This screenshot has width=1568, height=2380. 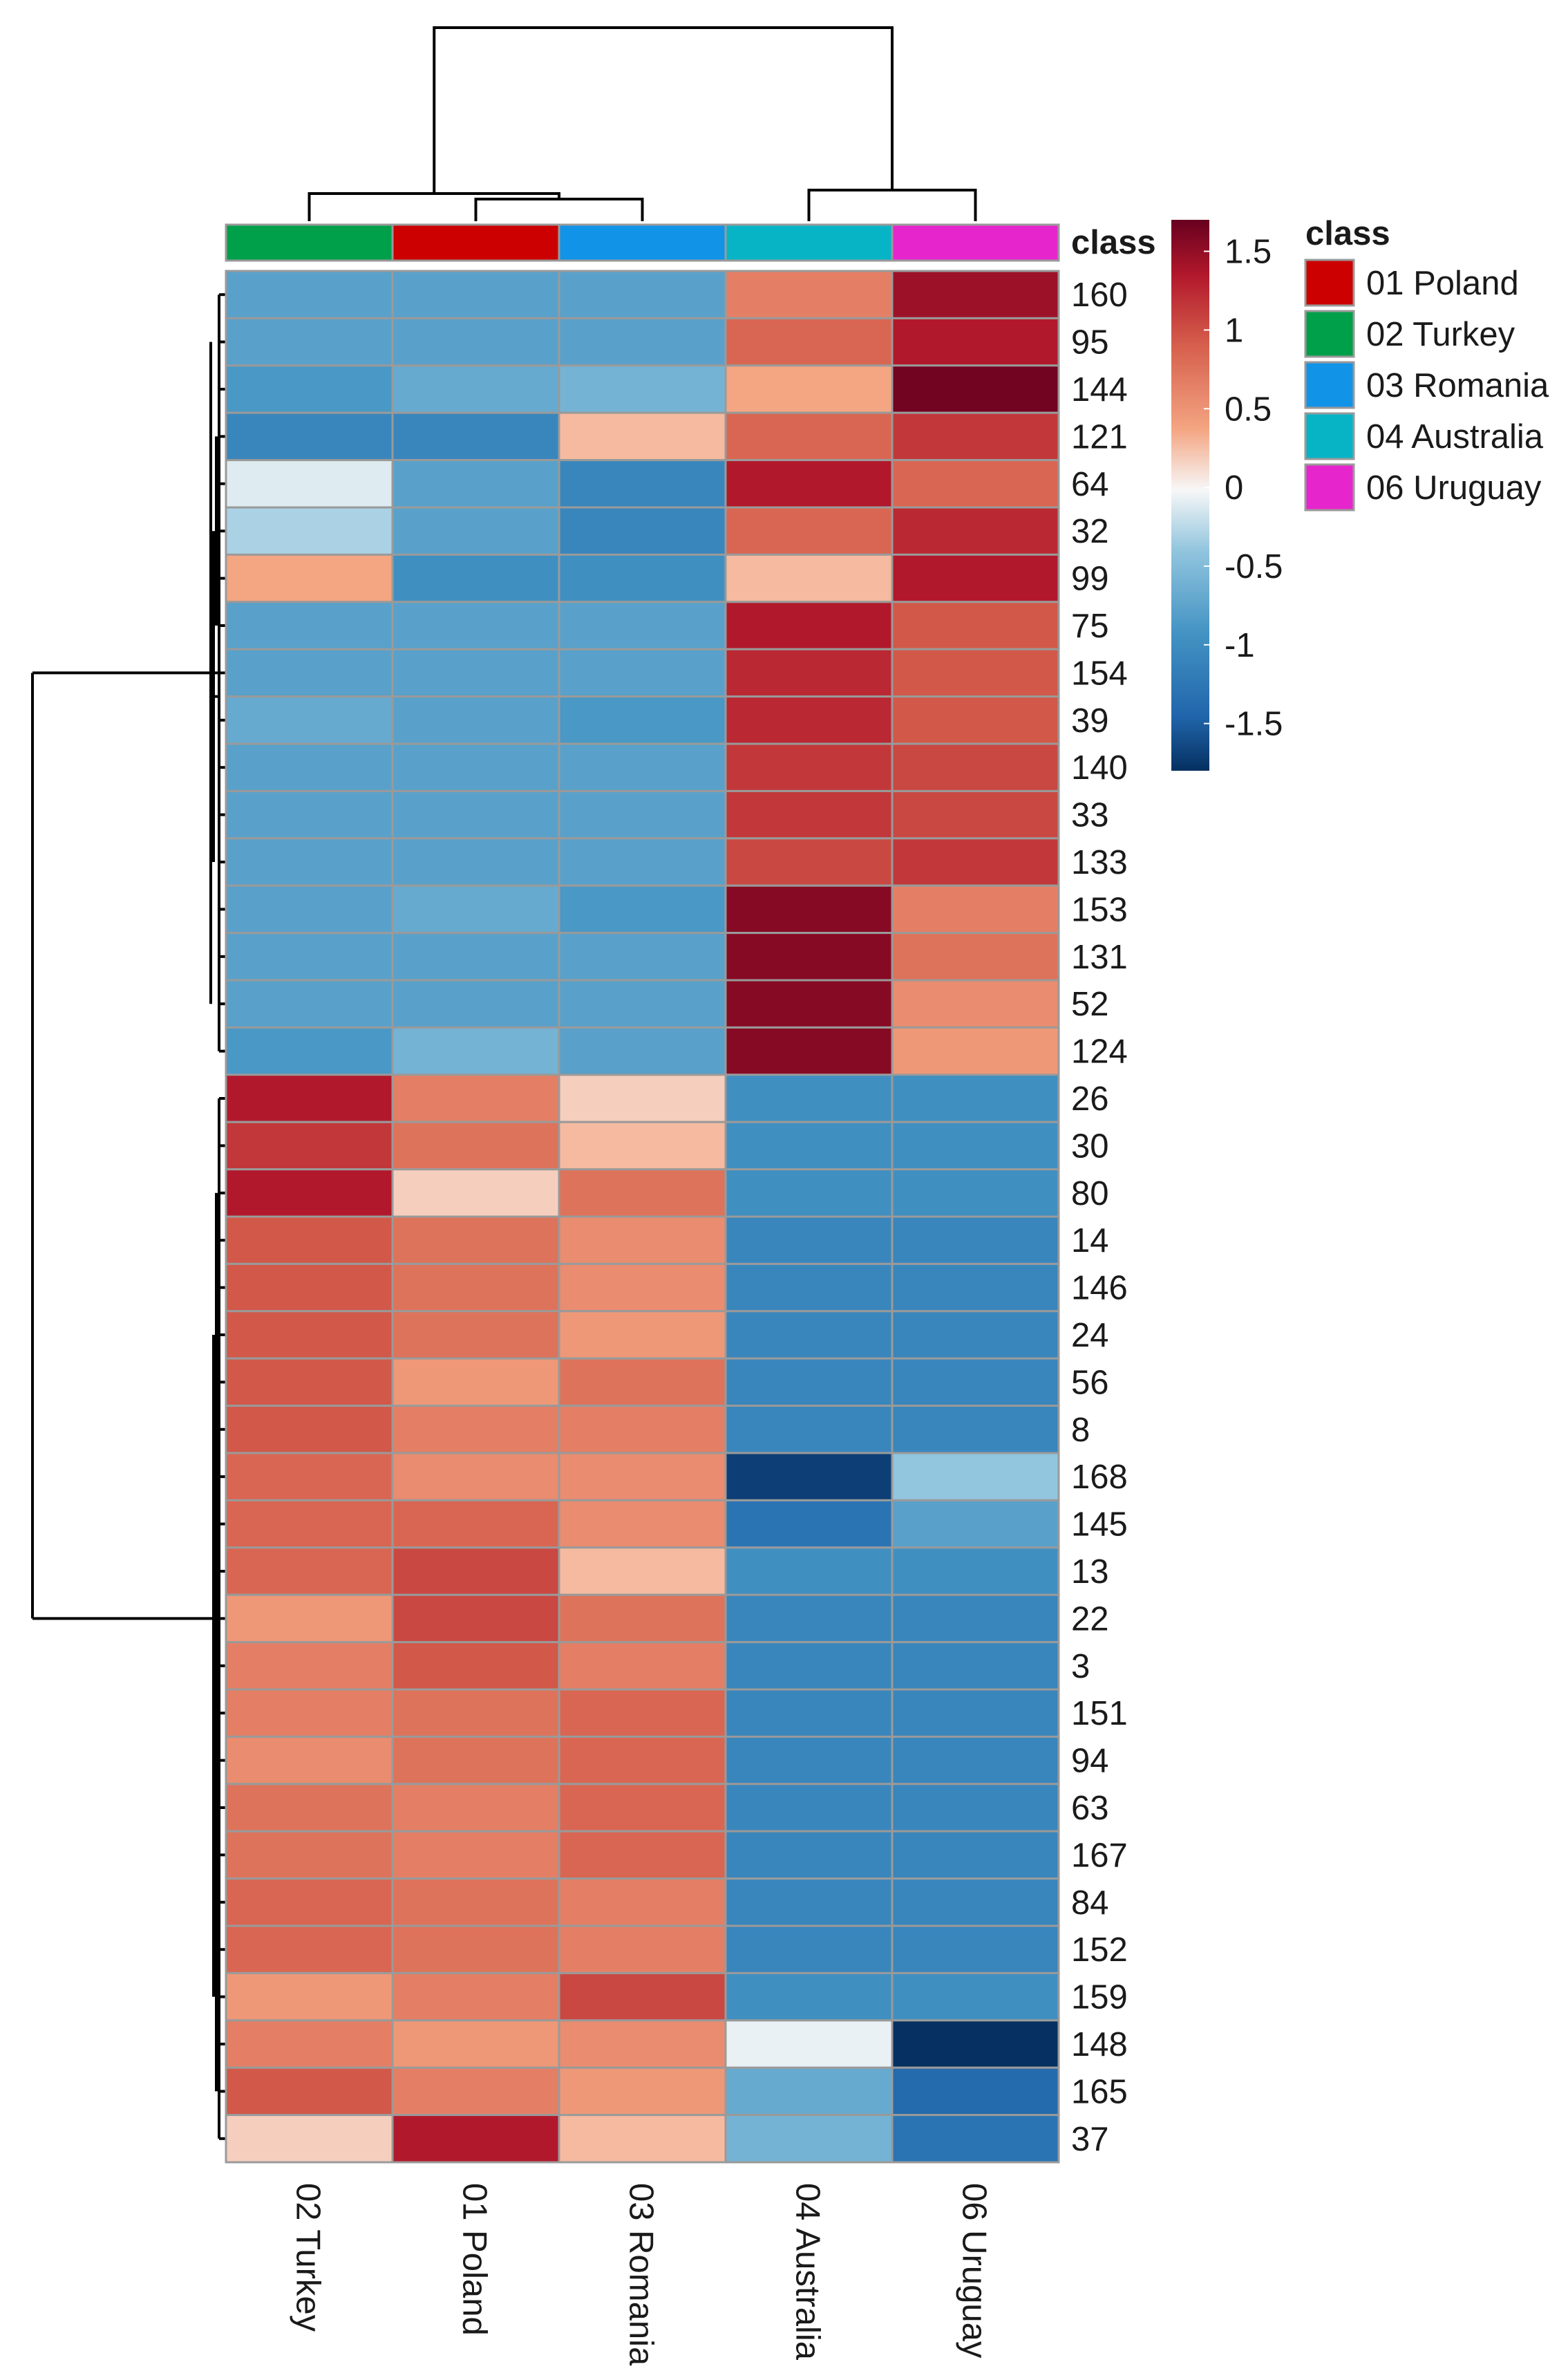 What do you see at coordinates (1090, 1619) in the screenshot?
I see `row-label: 22` at bounding box center [1090, 1619].